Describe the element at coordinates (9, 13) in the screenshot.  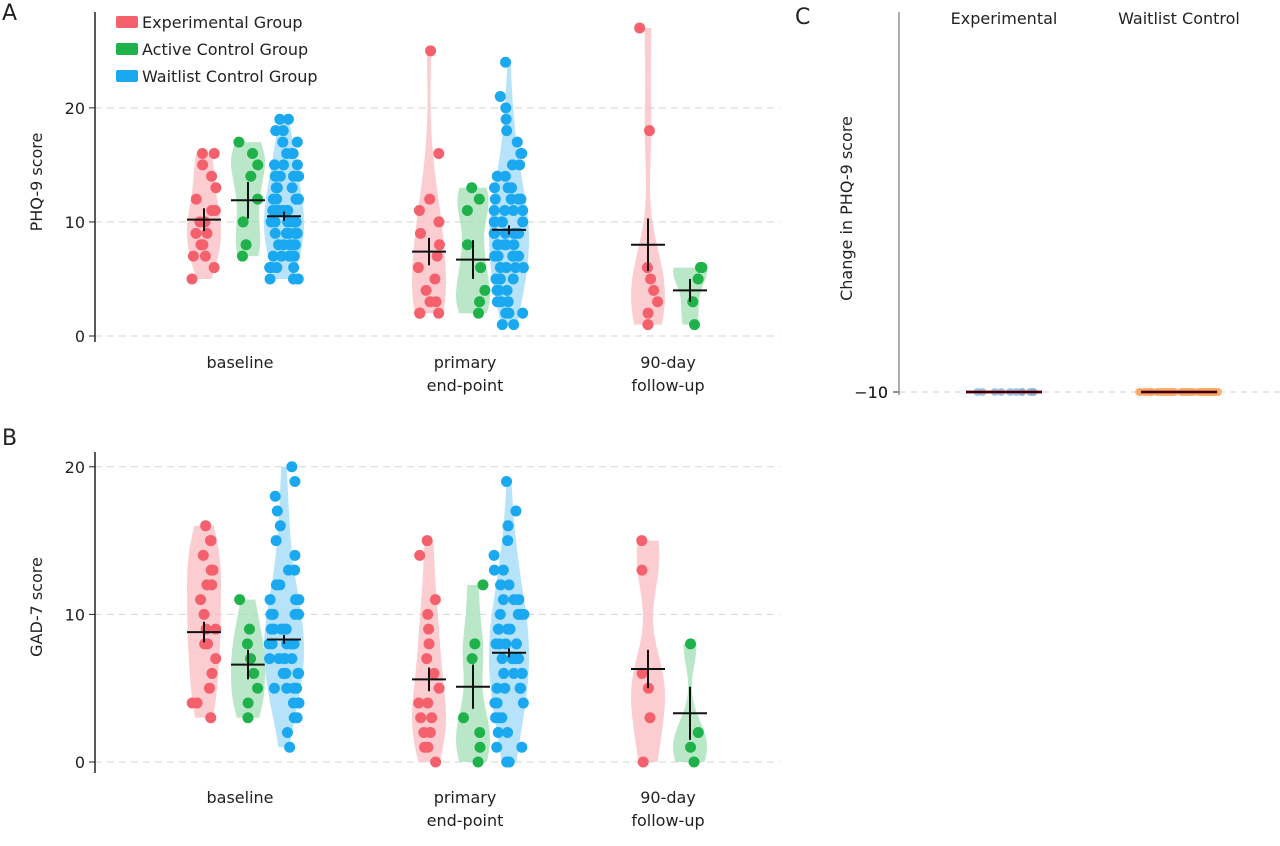
I see `panel-letter: A` at that location.